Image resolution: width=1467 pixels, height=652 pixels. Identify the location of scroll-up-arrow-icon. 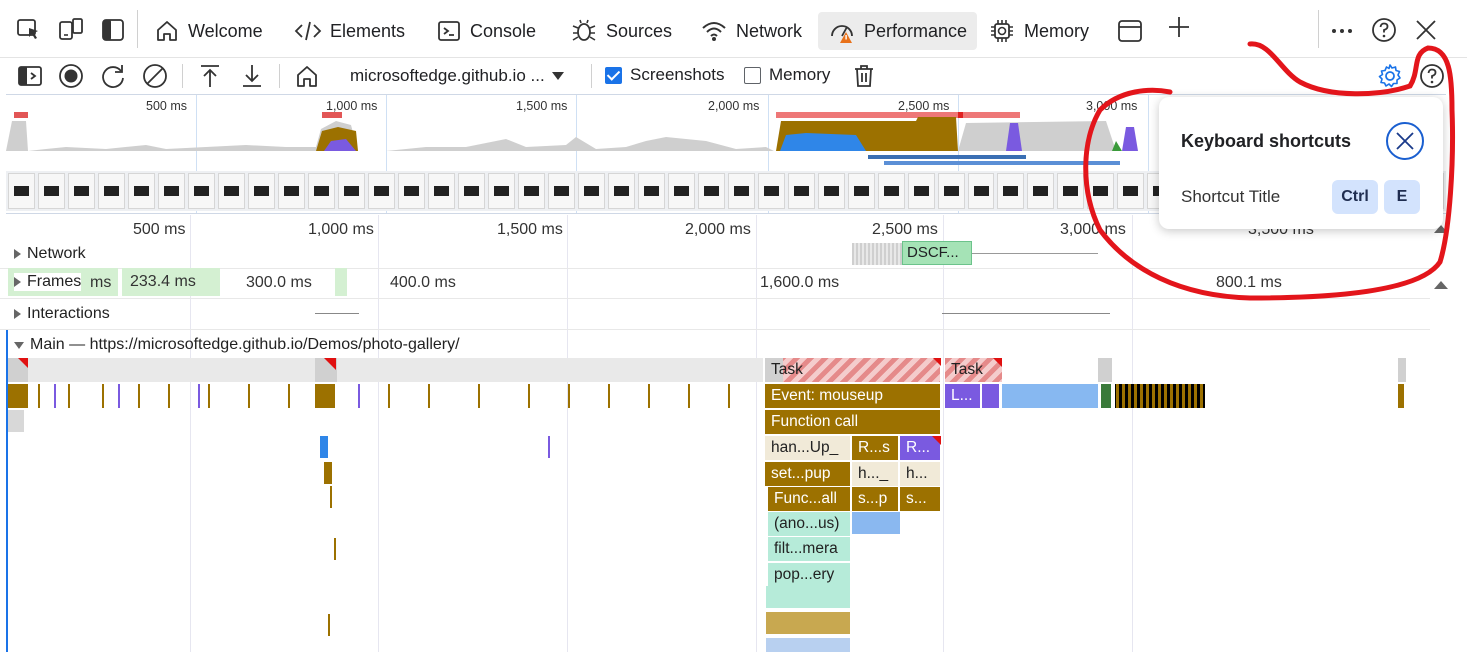
(1441, 285).